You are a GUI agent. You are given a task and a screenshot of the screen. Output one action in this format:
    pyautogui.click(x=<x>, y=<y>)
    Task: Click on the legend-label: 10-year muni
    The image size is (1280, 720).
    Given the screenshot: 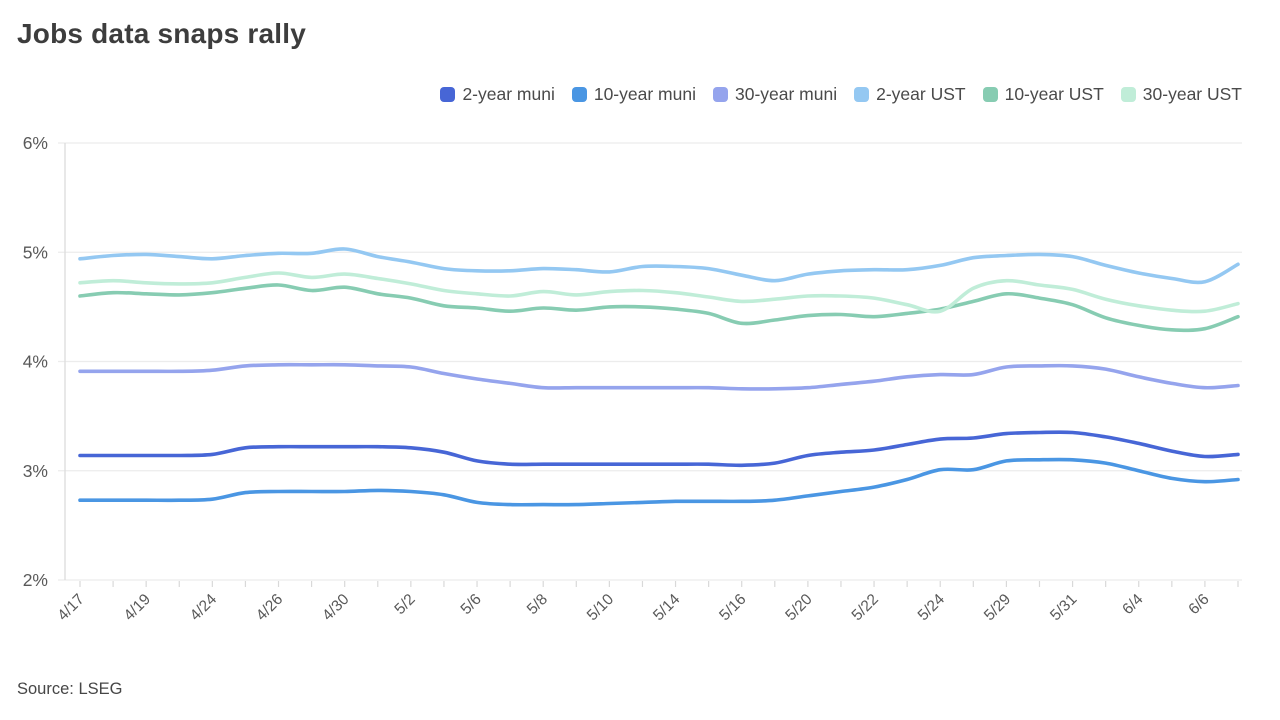 What is the action you would take?
    pyautogui.click(x=644, y=94)
    